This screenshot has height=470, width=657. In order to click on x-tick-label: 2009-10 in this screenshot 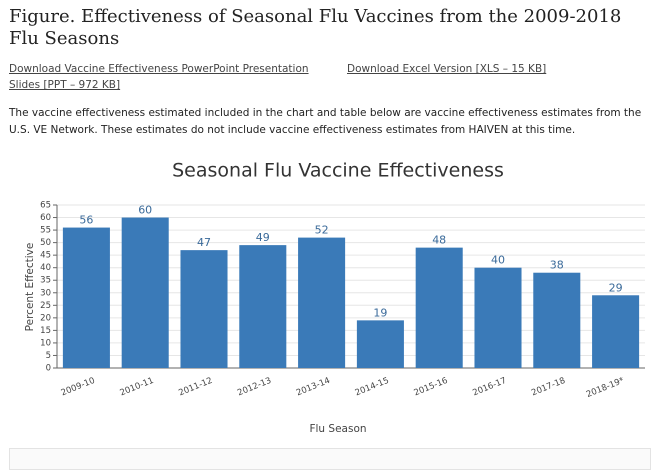, I will do `click(78, 387)`.